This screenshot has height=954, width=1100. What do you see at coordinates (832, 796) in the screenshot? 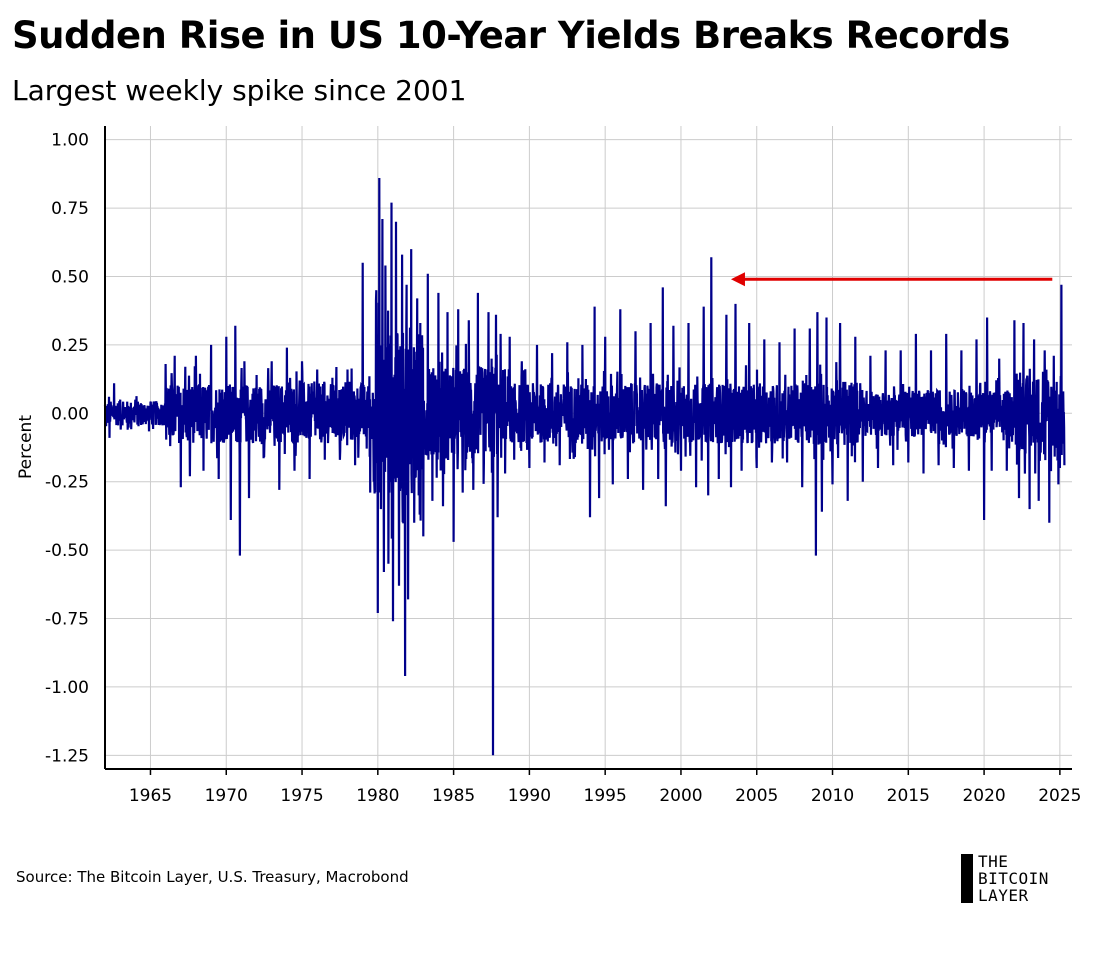
I see `x-tick-label: 2010` at bounding box center [832, 796].